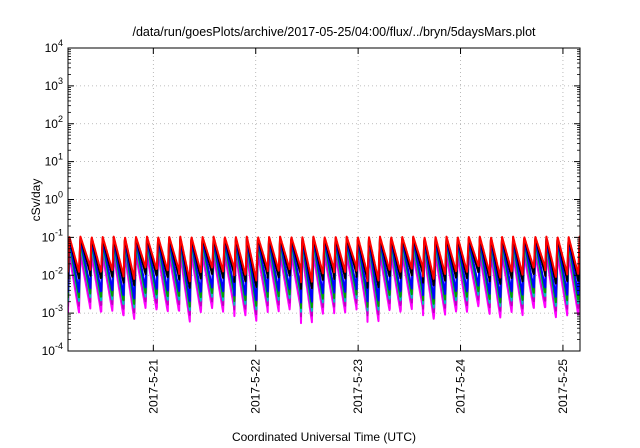 Image resolution: width=640 pixels, height=448 pixels. Describe the element at coordinates (52, 311) in the screenshot. I see `y-tick-label: 10⁻³` at that location.